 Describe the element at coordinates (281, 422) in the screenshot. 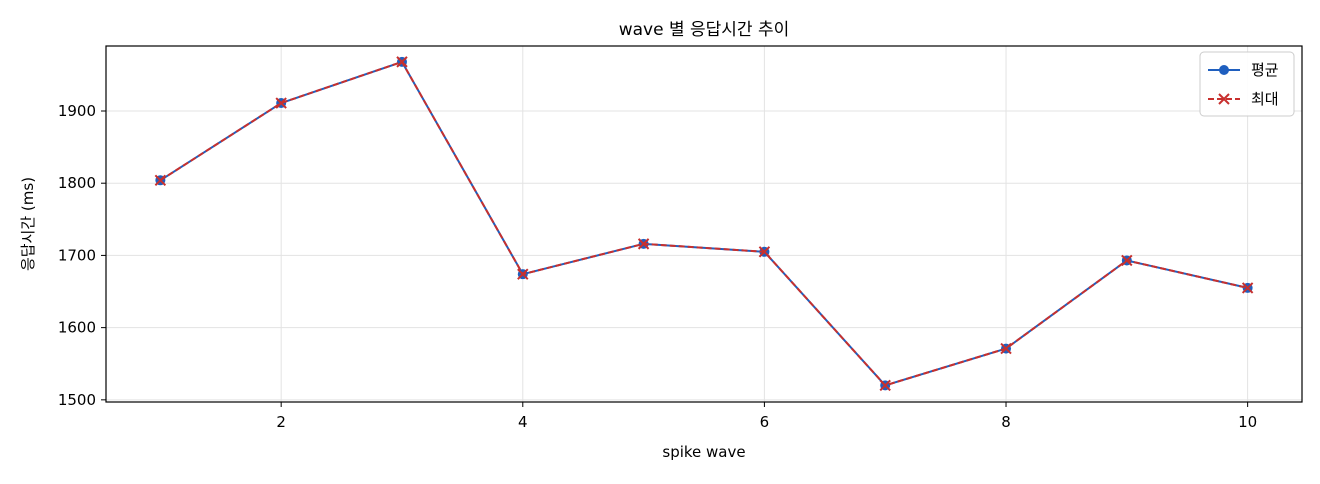

I see `x-tick-label: 2` at that location.